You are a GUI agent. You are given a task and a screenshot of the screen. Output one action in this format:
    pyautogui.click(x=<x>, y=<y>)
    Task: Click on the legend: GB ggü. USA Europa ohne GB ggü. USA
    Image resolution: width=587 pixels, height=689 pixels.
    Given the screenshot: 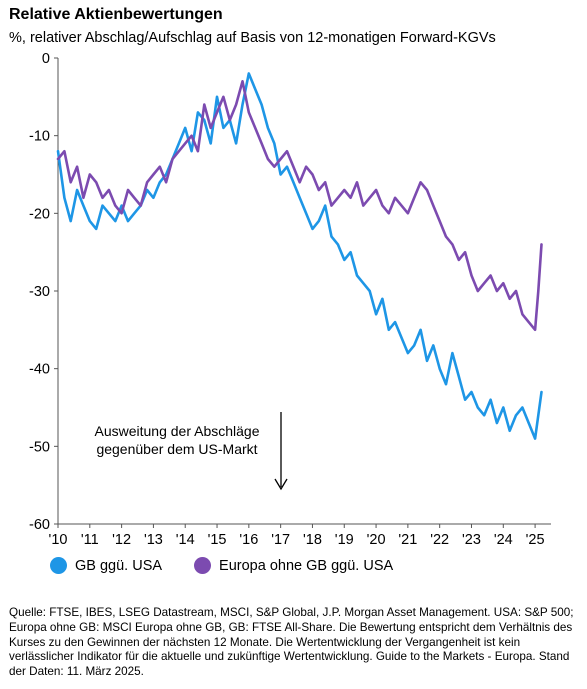 What is the action you would take?
    pyautogui.click(x=237, y=565)
    